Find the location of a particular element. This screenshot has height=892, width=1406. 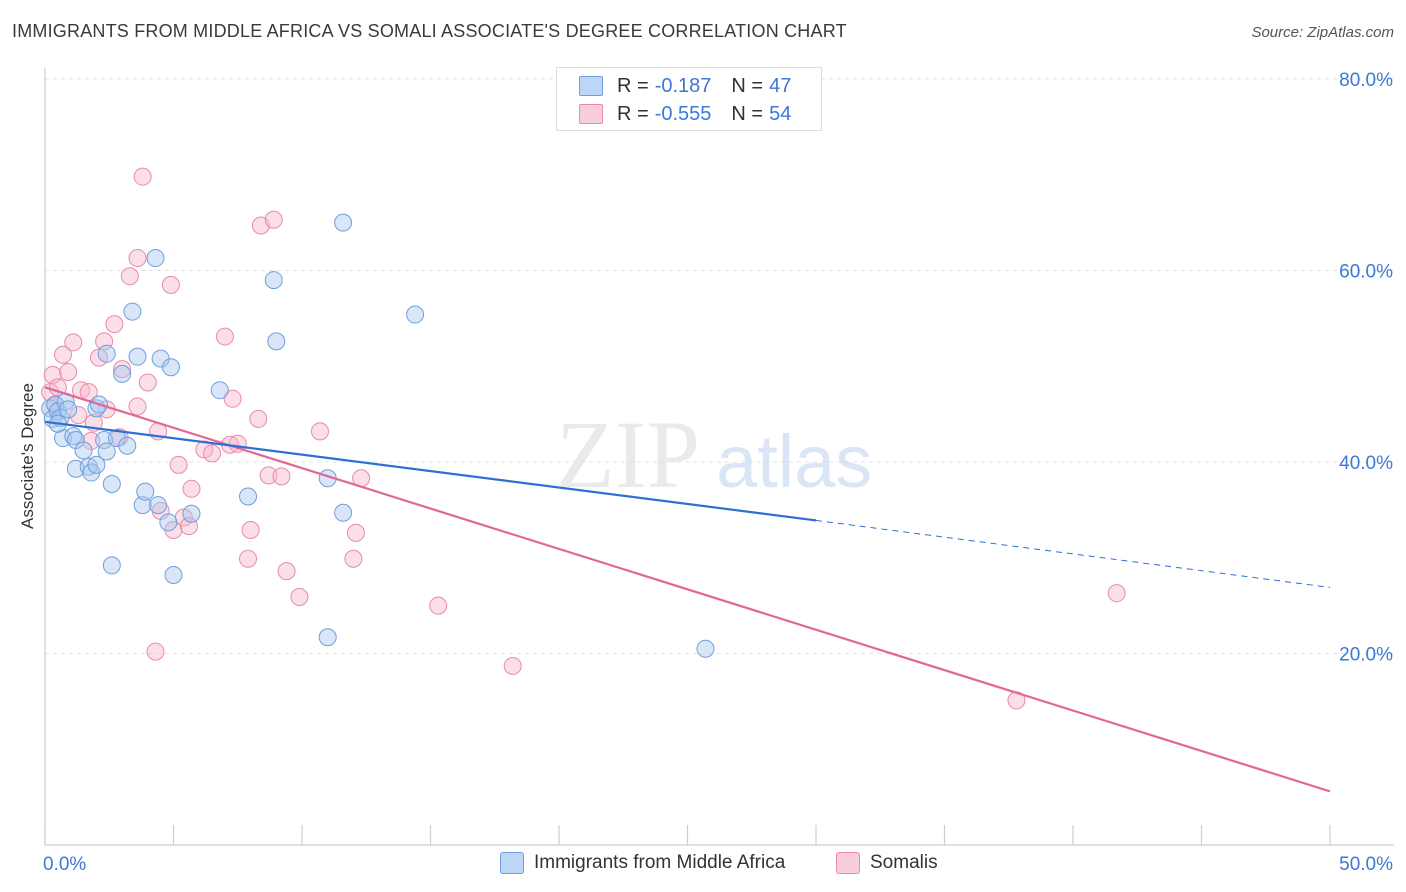

bottom-legend-swatch-blue is located at coordinates (512, 863).